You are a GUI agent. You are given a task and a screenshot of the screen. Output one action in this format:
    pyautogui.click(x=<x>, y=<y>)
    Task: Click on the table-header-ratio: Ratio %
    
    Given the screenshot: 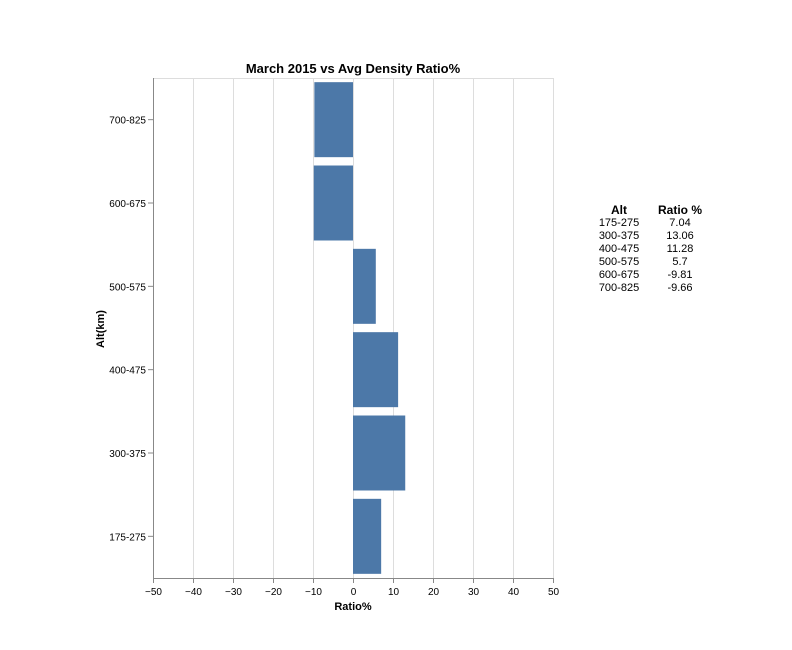 What is the action you would take?
    pyautogui.click(x=679, y=210)
    